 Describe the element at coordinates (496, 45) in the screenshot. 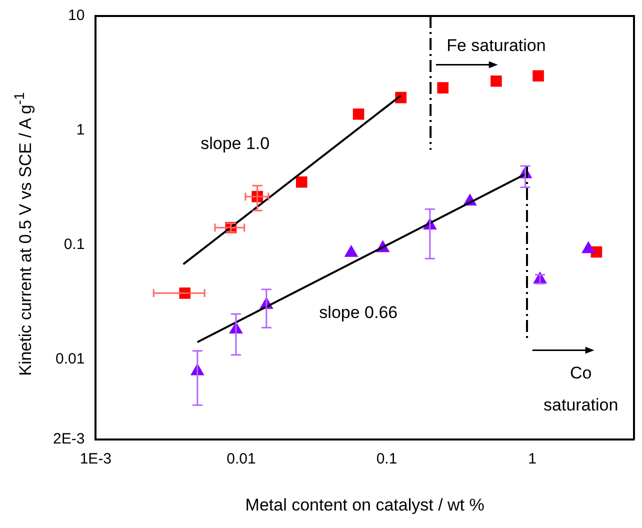

I see `annotation: Fe saturation` at that location.